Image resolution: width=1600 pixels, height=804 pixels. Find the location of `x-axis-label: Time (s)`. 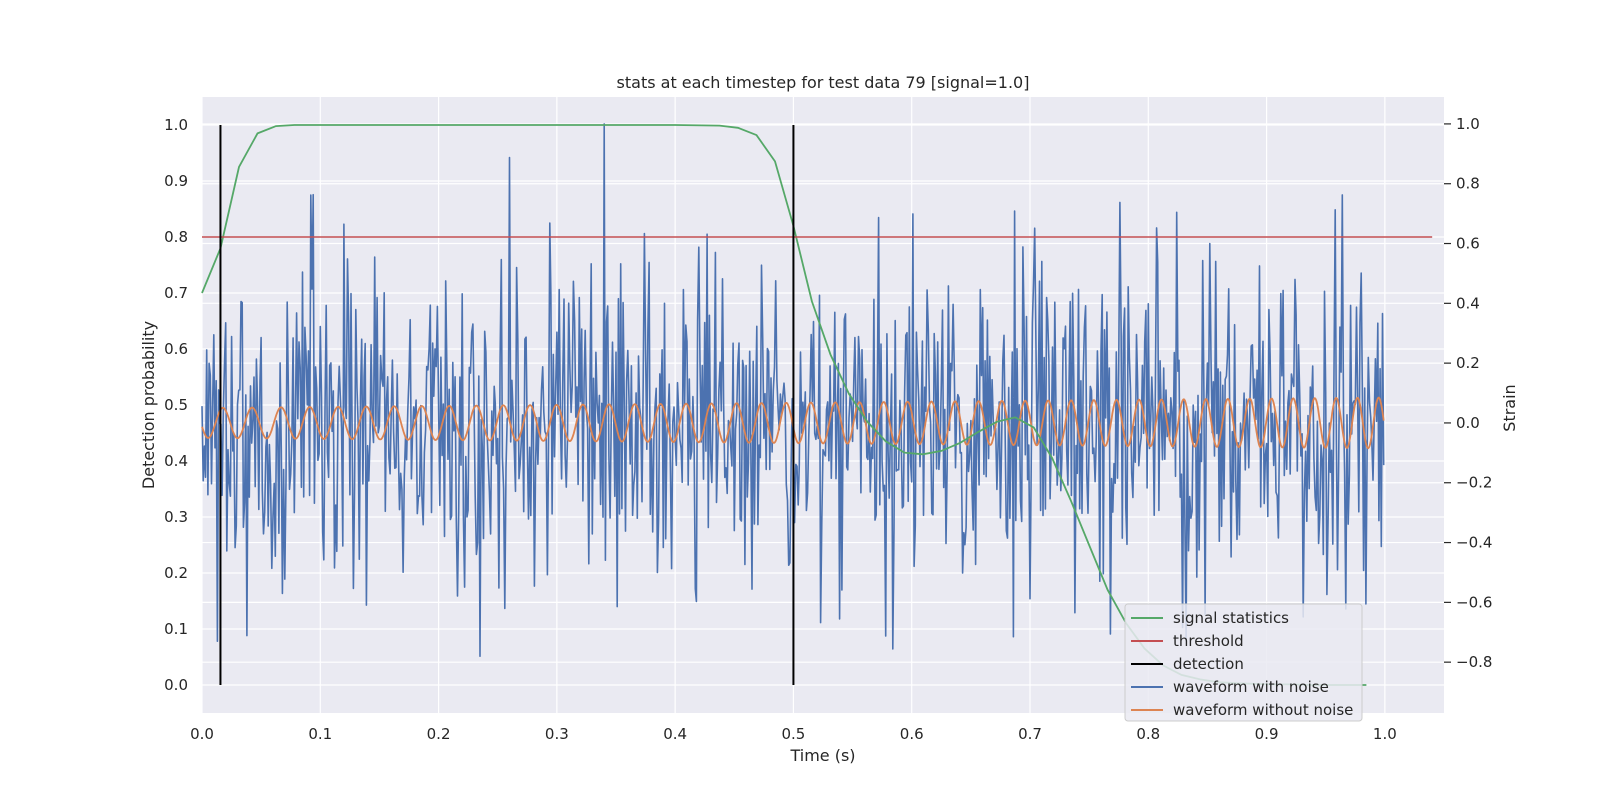

x-axis-label: Time (s) is located at coordinates (822, 755).